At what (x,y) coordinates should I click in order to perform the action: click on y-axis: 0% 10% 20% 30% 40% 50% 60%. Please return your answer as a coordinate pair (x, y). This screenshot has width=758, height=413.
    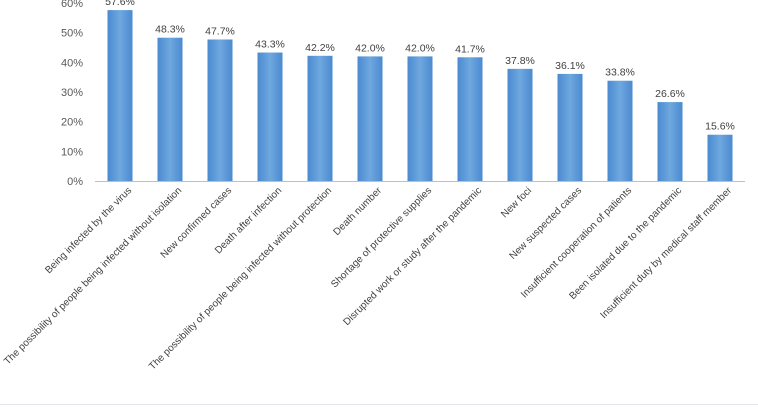
    Looking at the image, I should click on (72, 94).